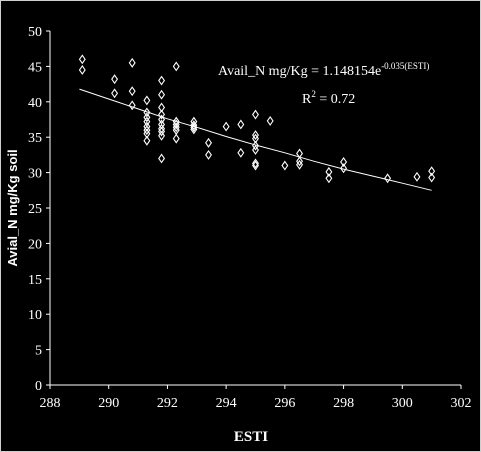 The width and height of the screenshot is (481, 452). Describe the element at coordinates (35, 209) in the screenshot. I see `y-tick-label: 25` at that location.